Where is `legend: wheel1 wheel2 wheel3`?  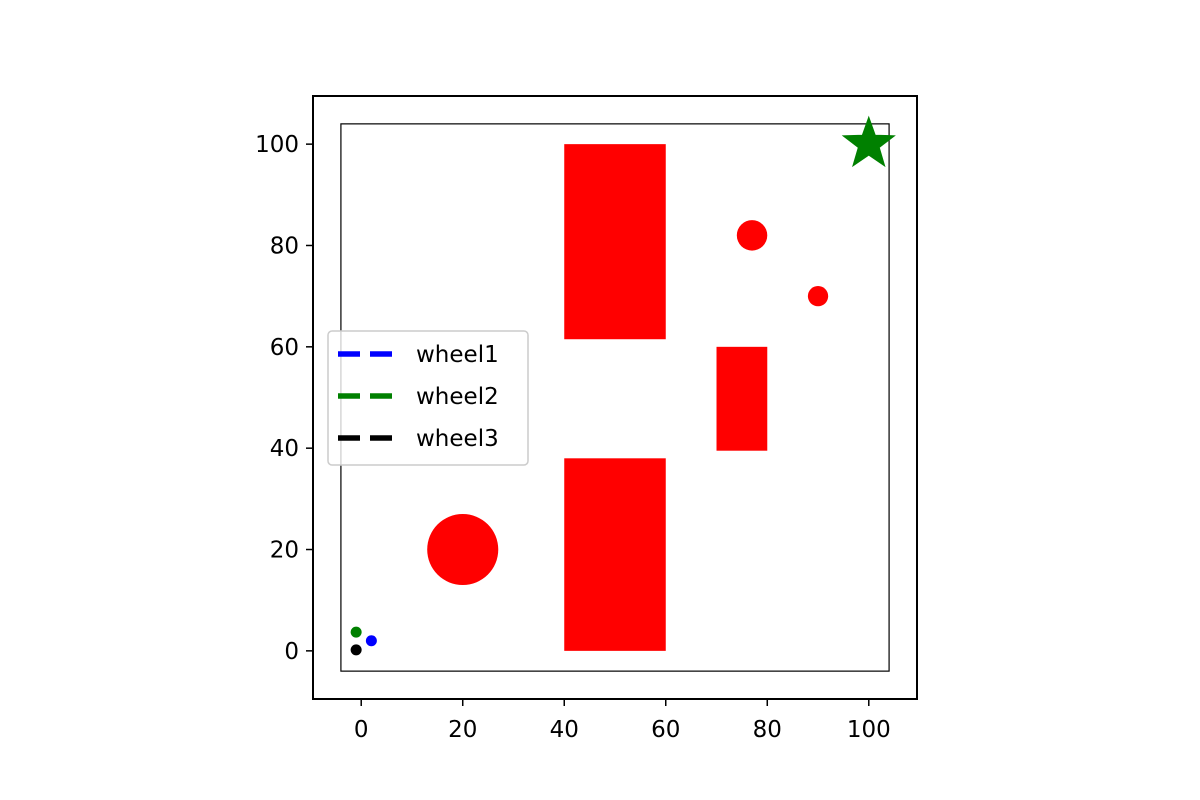
legend: wheel1 wheel2 wheel3 is located at coordinates (428, 398).